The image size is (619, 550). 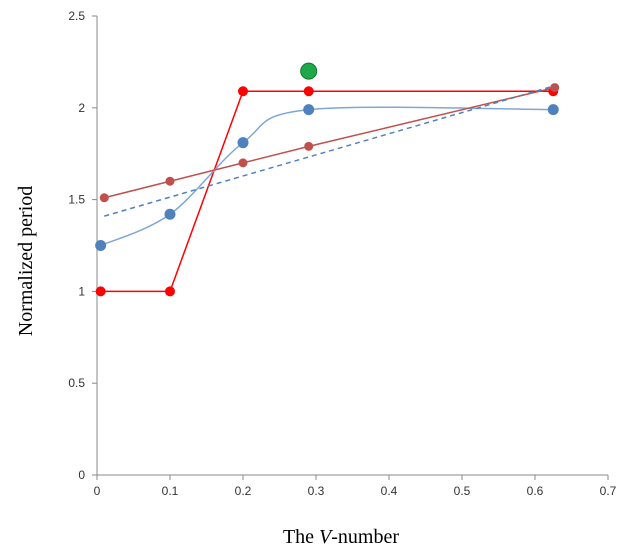 What do you see at coordinates (316, 491) in the screenshot?
I see `x-tick-label: 0.3` at bounding box center [316, 491].